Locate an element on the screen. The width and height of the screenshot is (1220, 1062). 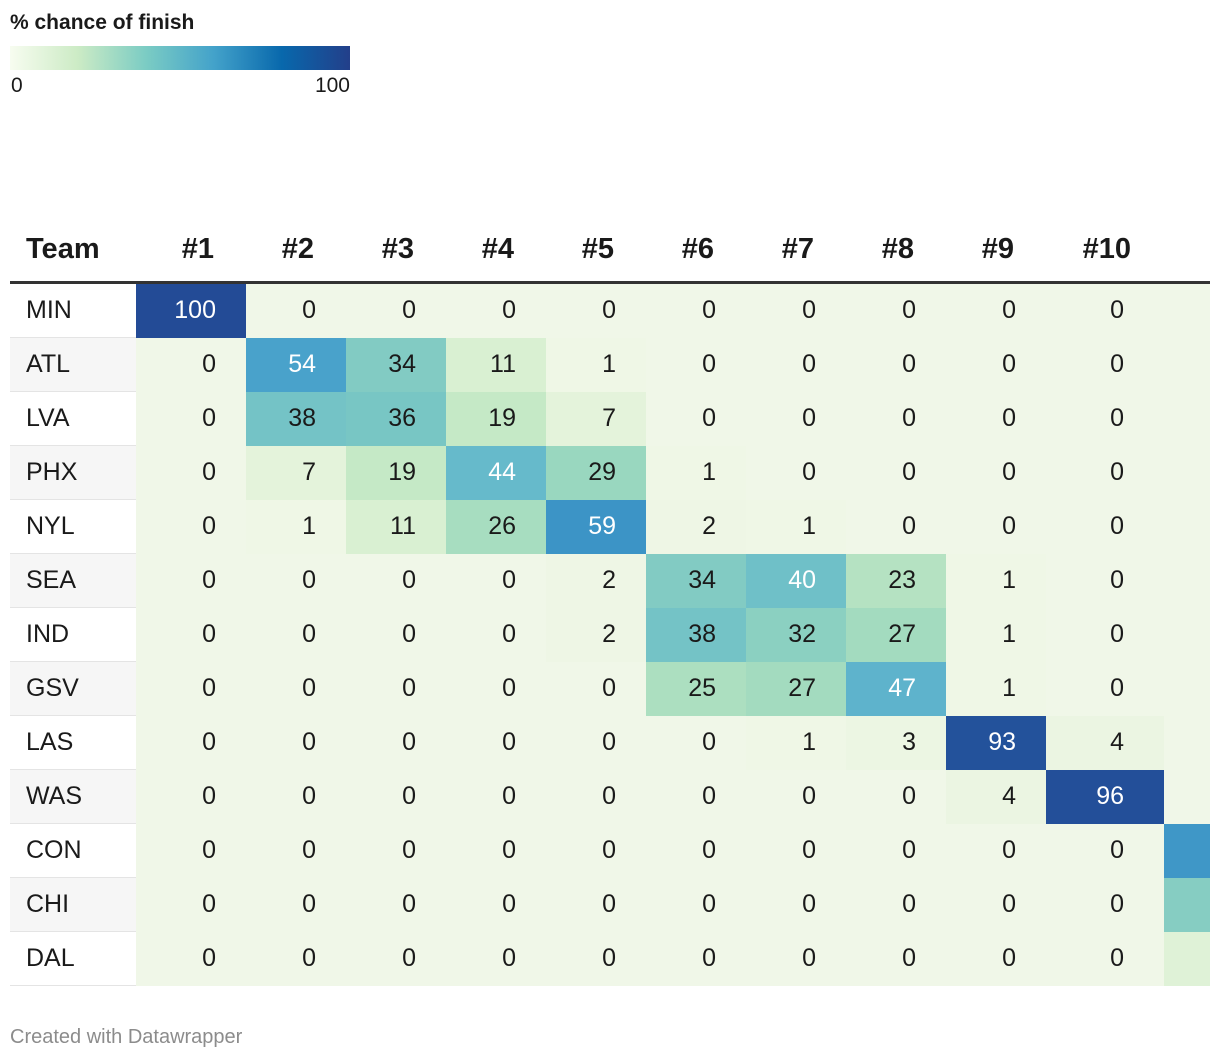
heatmap-cell: 33 is located at coordinates (1187, 904).